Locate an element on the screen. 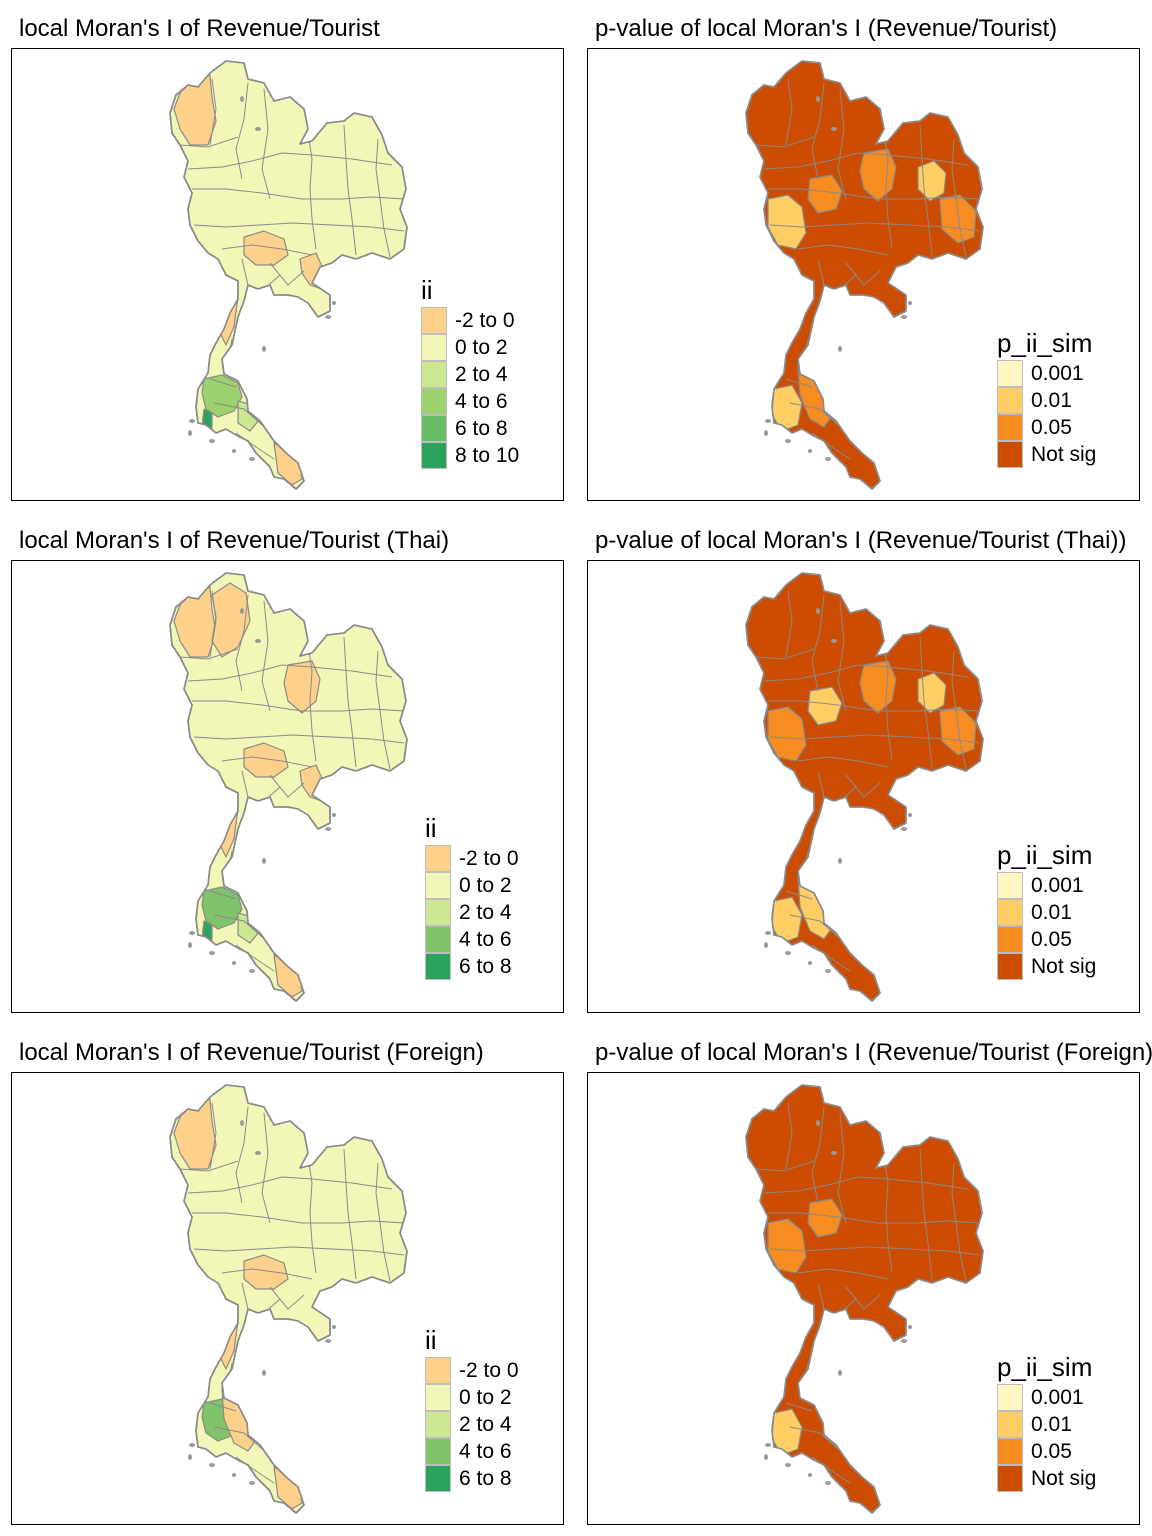 The width and height of the screenshot is (1152, 1536). panel-title: local Moran's I of Revenue/Tourist is located at coordinates (199, 28).